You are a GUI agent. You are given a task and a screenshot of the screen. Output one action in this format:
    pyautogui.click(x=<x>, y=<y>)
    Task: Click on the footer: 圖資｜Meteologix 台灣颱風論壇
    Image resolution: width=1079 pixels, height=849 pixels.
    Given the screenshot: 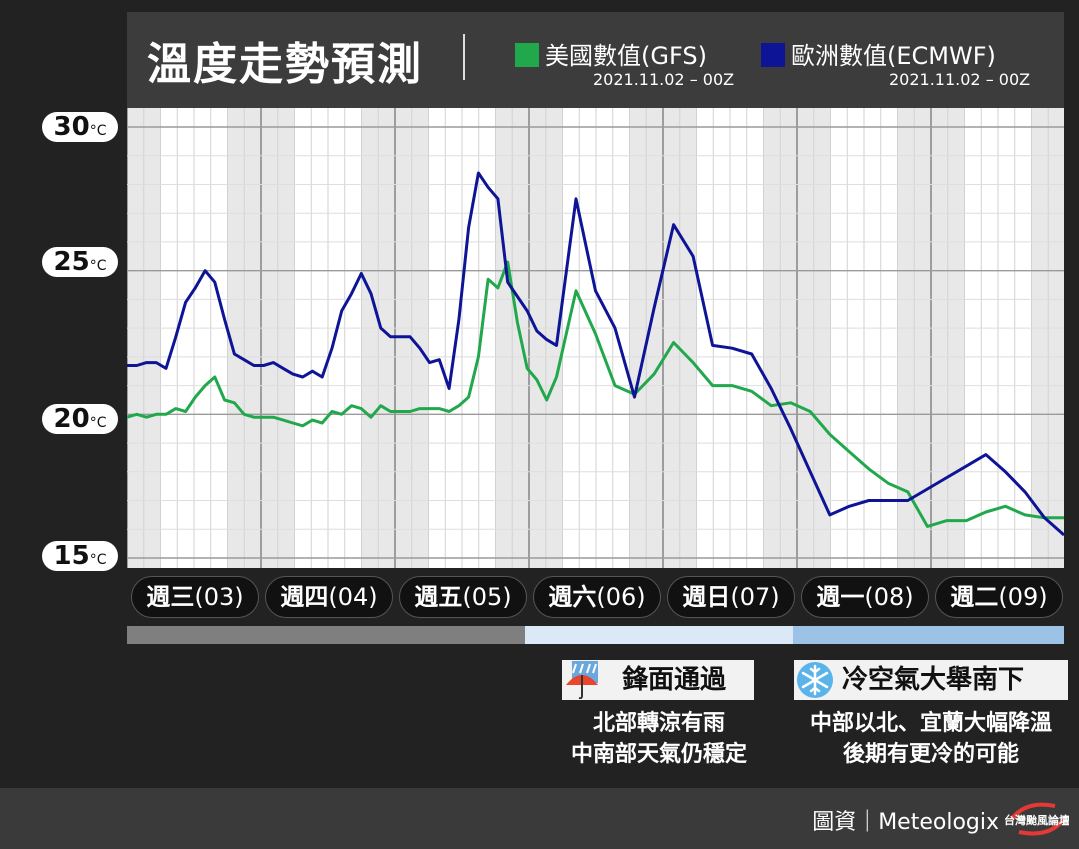 What is the action you would take?
    pyautogui.click(x=539, y=818)
    